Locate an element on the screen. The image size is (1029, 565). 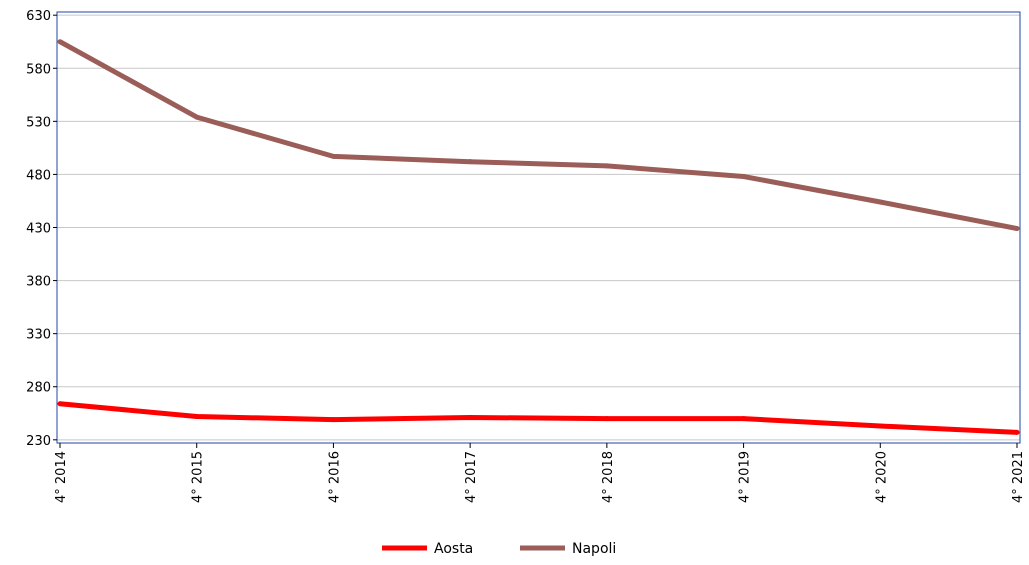
y-tick-label: 330 is located at coordinates (38, 335).